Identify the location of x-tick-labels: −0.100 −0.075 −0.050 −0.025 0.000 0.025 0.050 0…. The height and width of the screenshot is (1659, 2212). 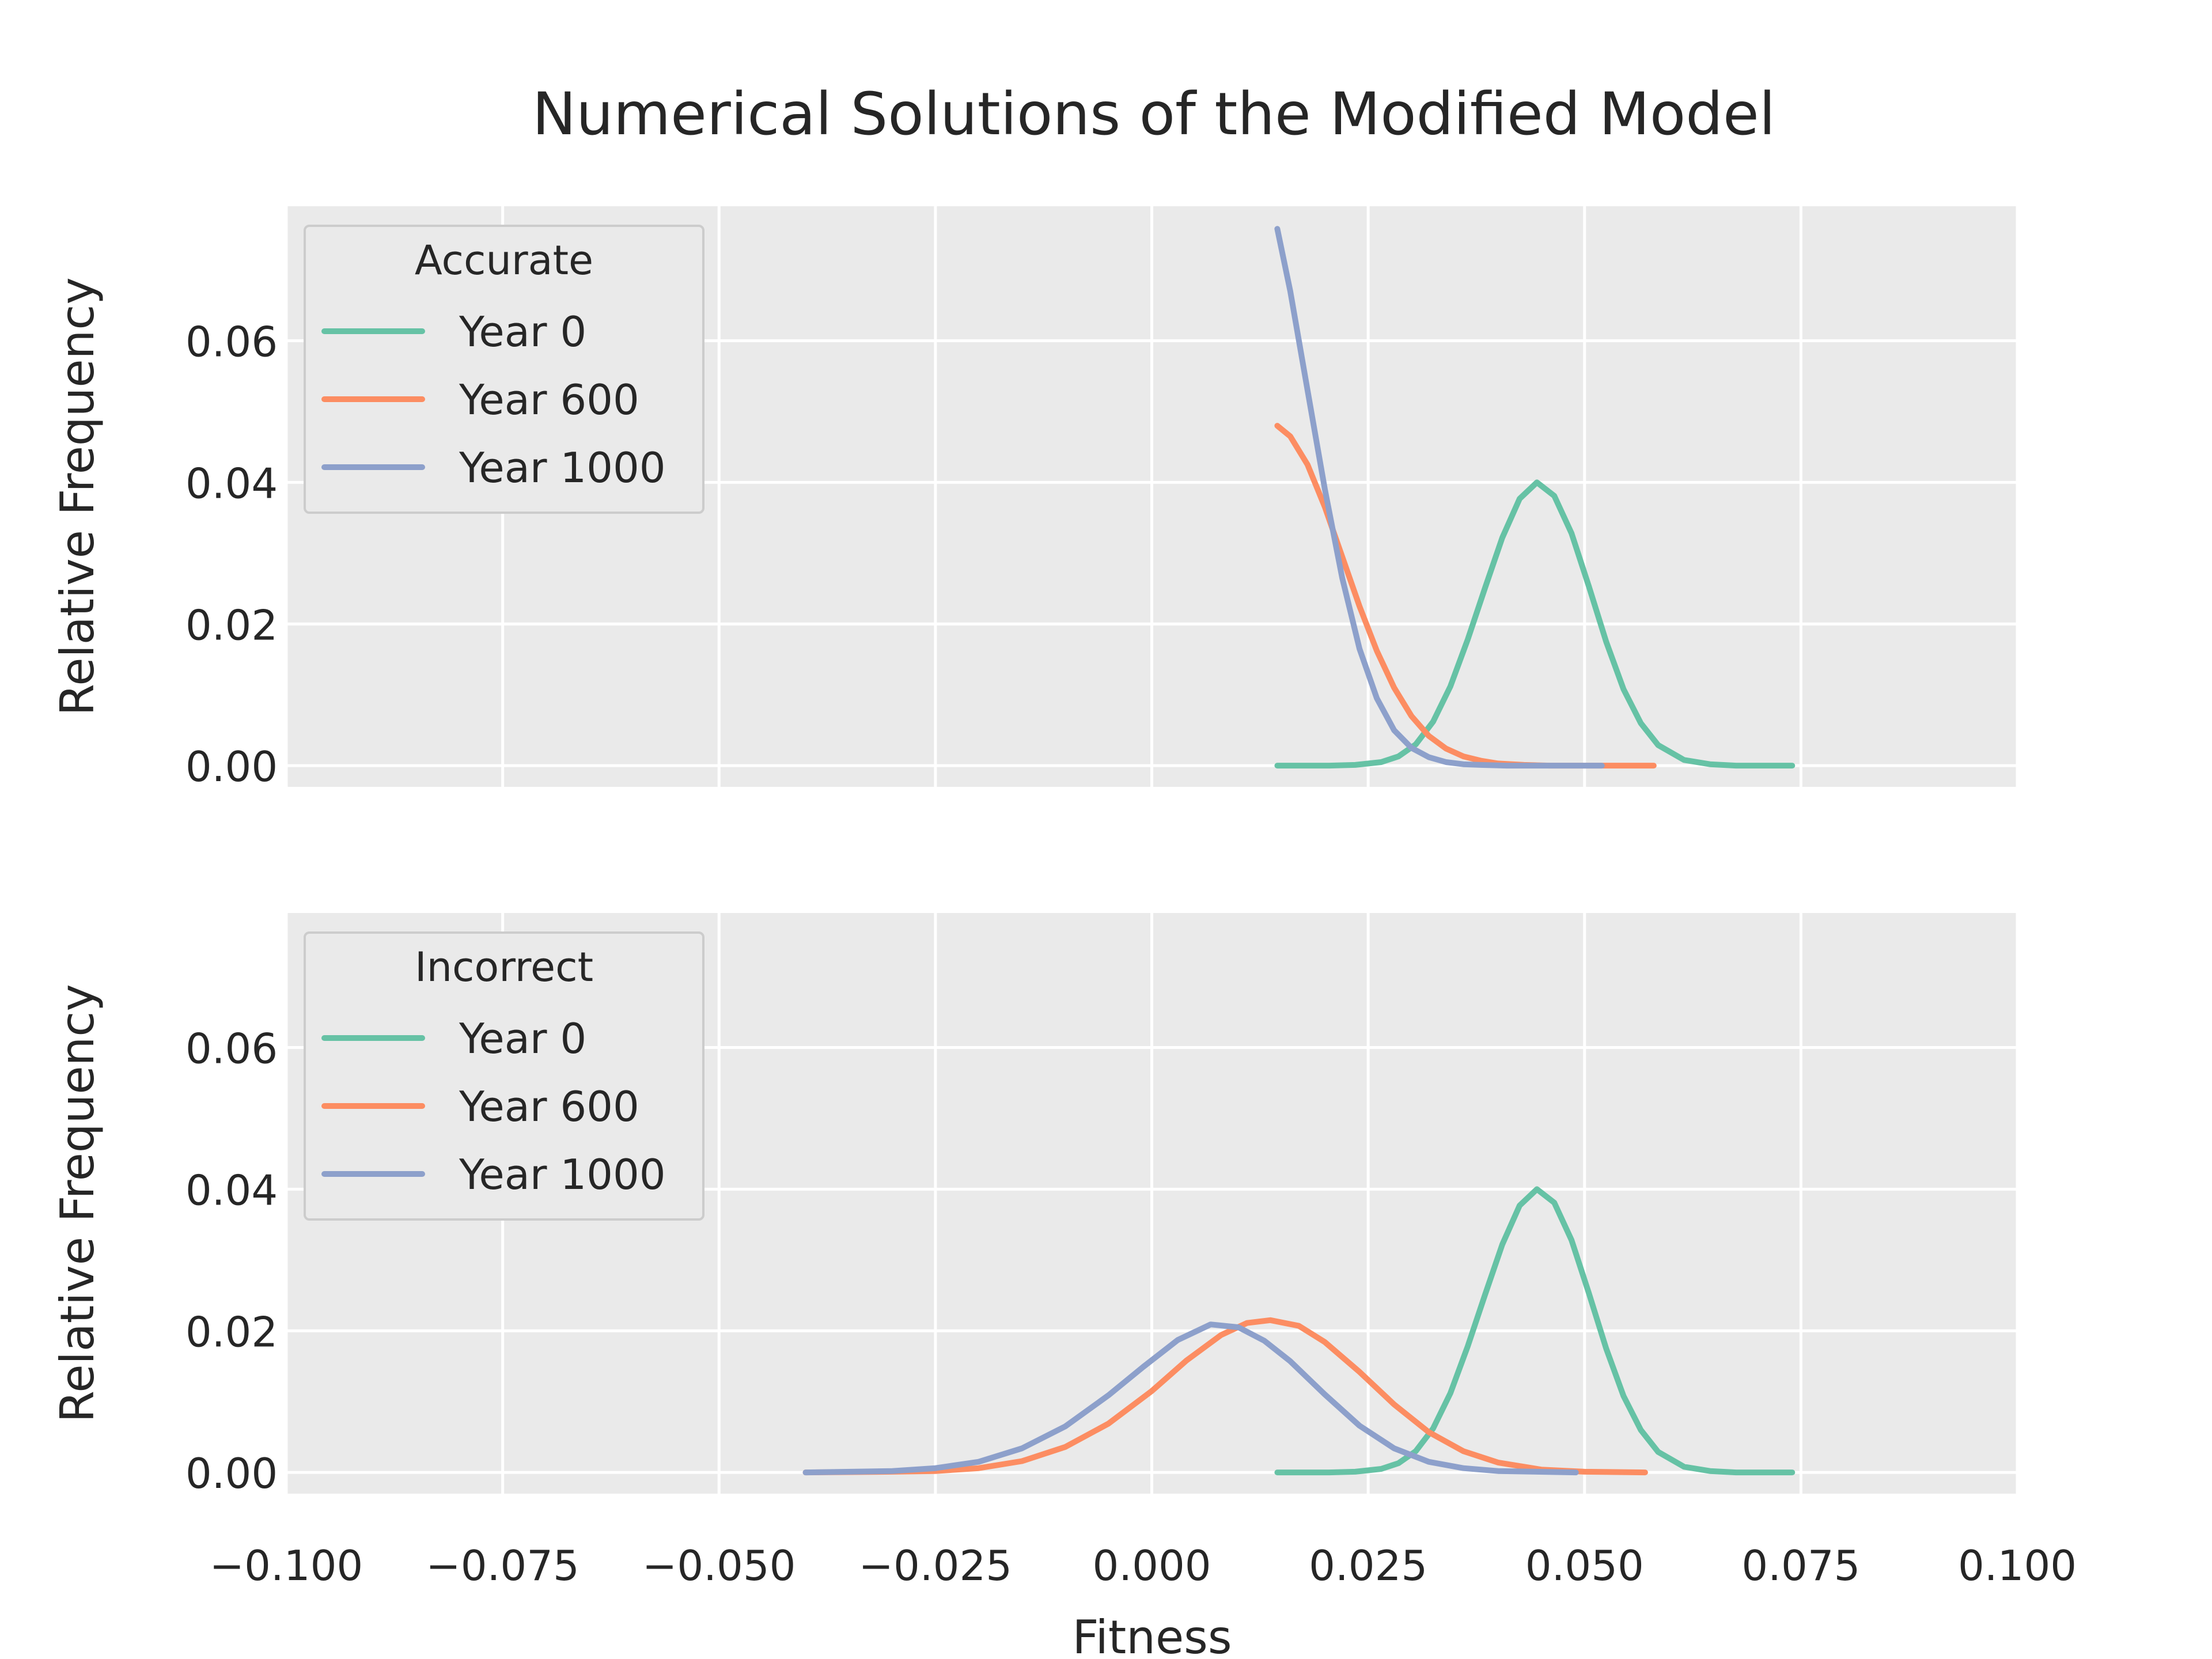
(1143, 1565).